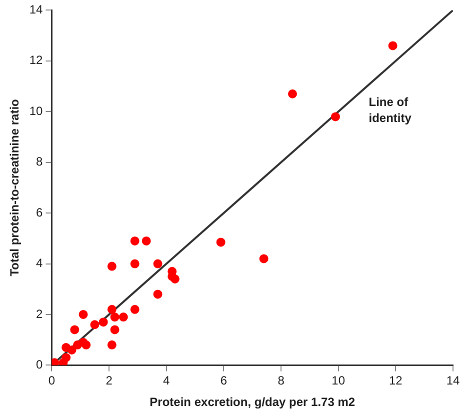 The image size is (467, 418). What do you see at coordinates (40, 313) in the screenshot?
I see `y-tick-label: 2` at bounding box center [40, 313].